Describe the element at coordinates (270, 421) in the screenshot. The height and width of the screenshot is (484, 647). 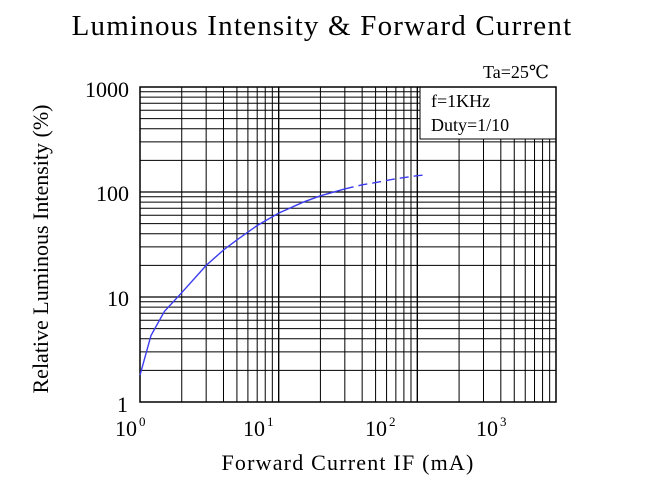
I see `x-tick-exp: 1` at that location.